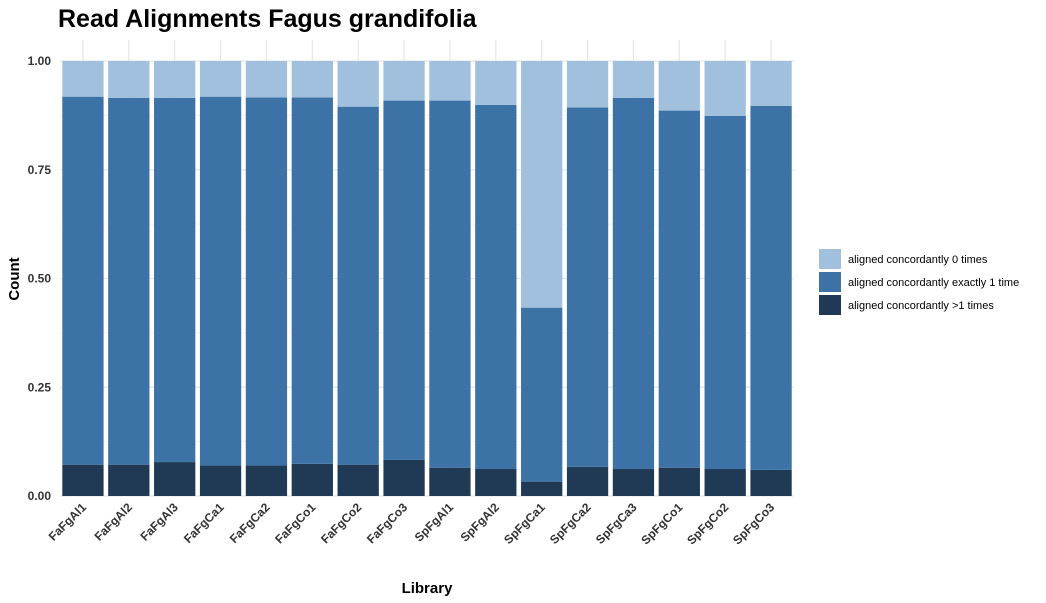 The image size is (1046, 603). Describe the element at coordinates (480, 522) in the screenshot. I see `x-tick-label: SpFgAl2` at that location.